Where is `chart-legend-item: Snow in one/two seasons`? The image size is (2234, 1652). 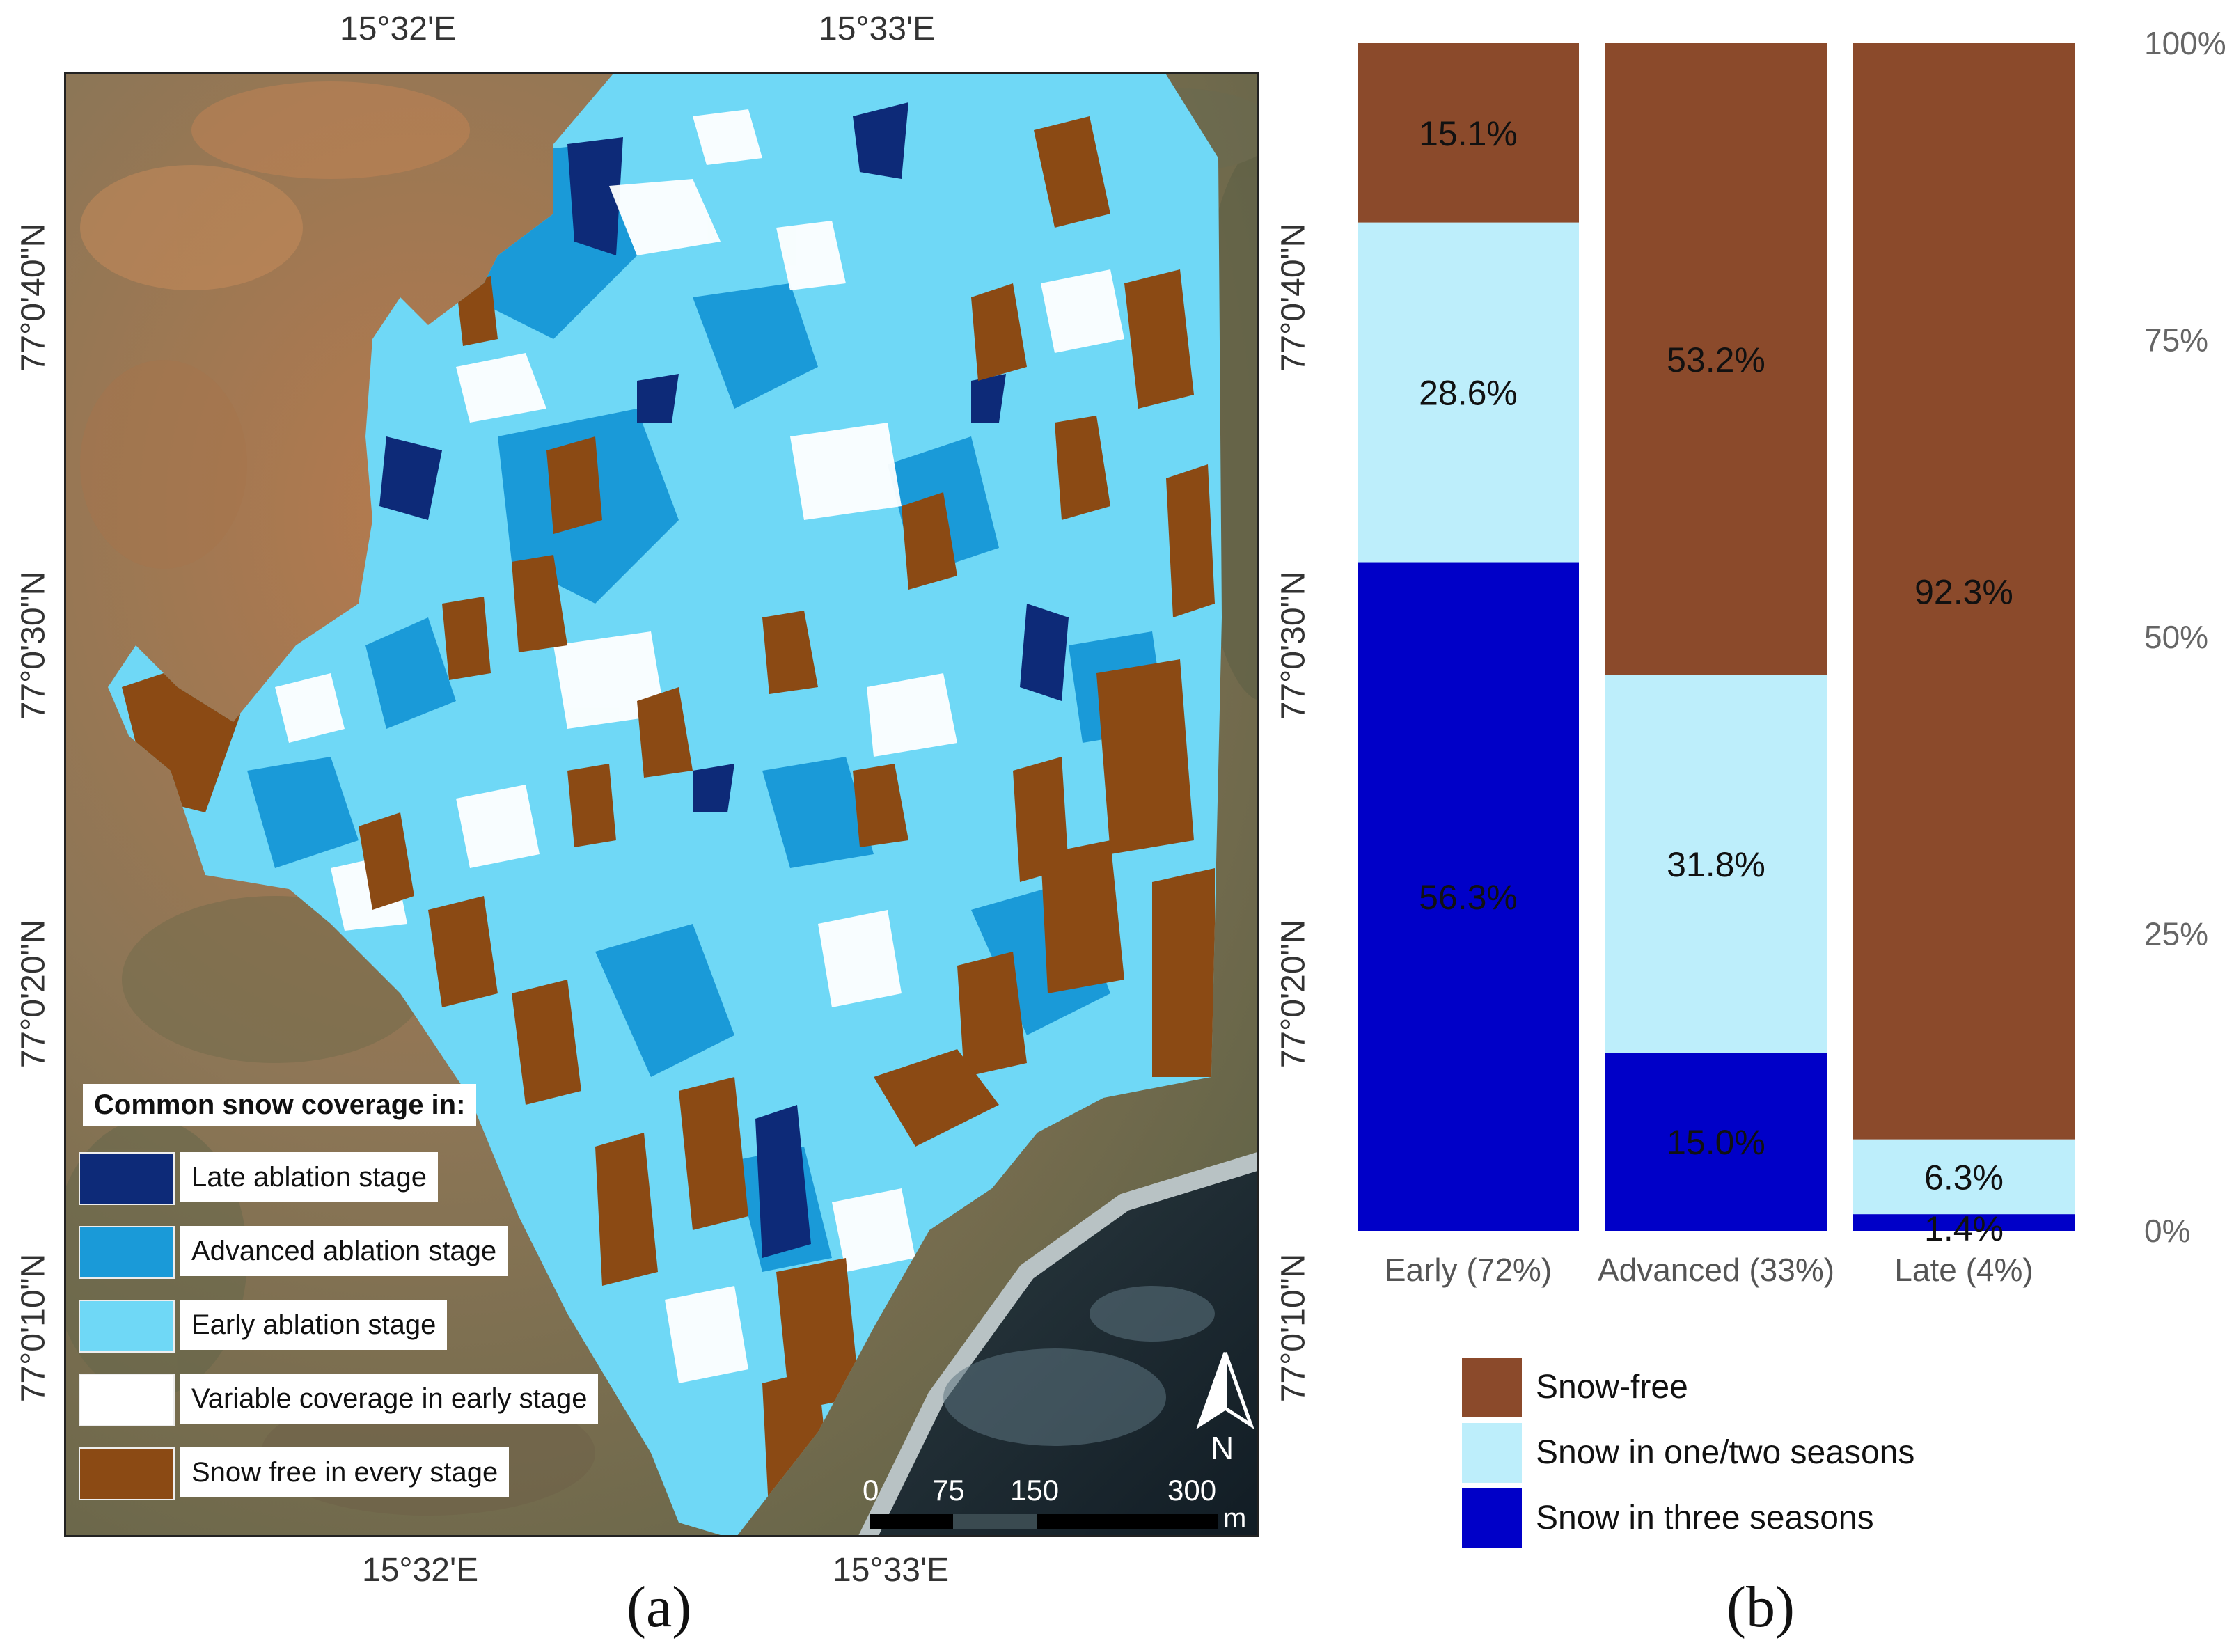
chart-legend-item: Snow in one/two seasons is located at coordinates (1775, 1453).